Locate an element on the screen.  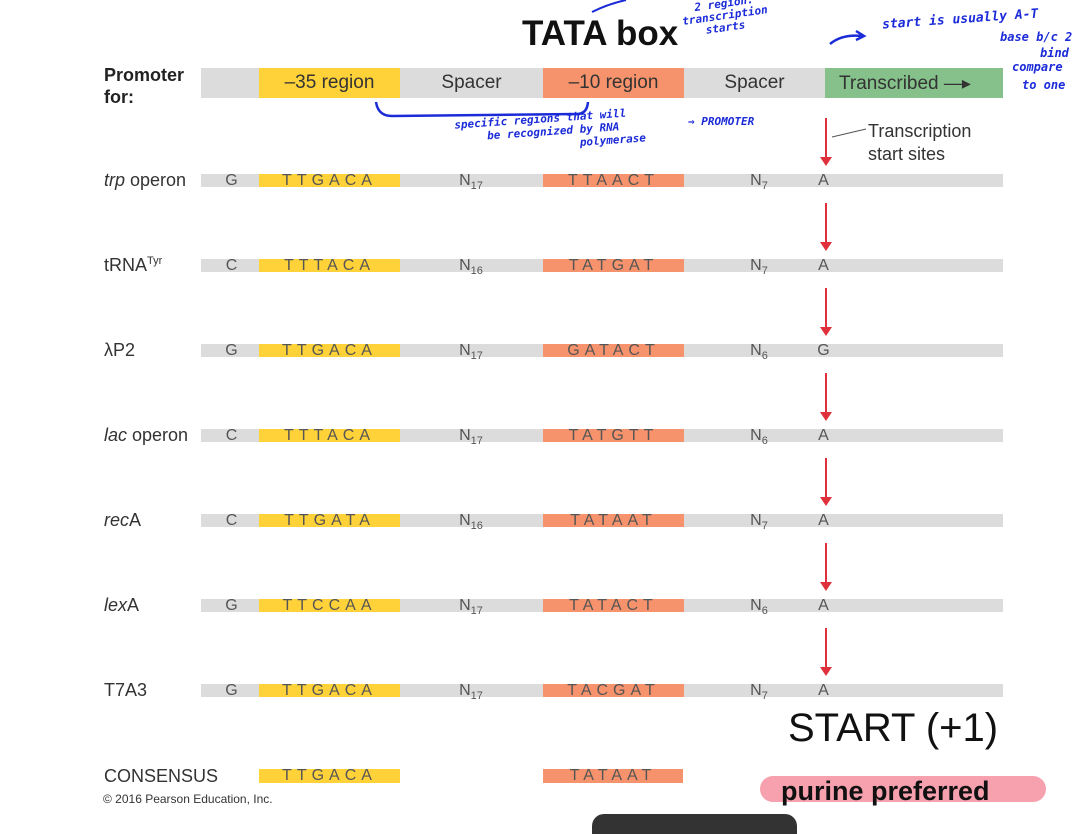
gene-name: lac operon is located at coordinates (146, 435).